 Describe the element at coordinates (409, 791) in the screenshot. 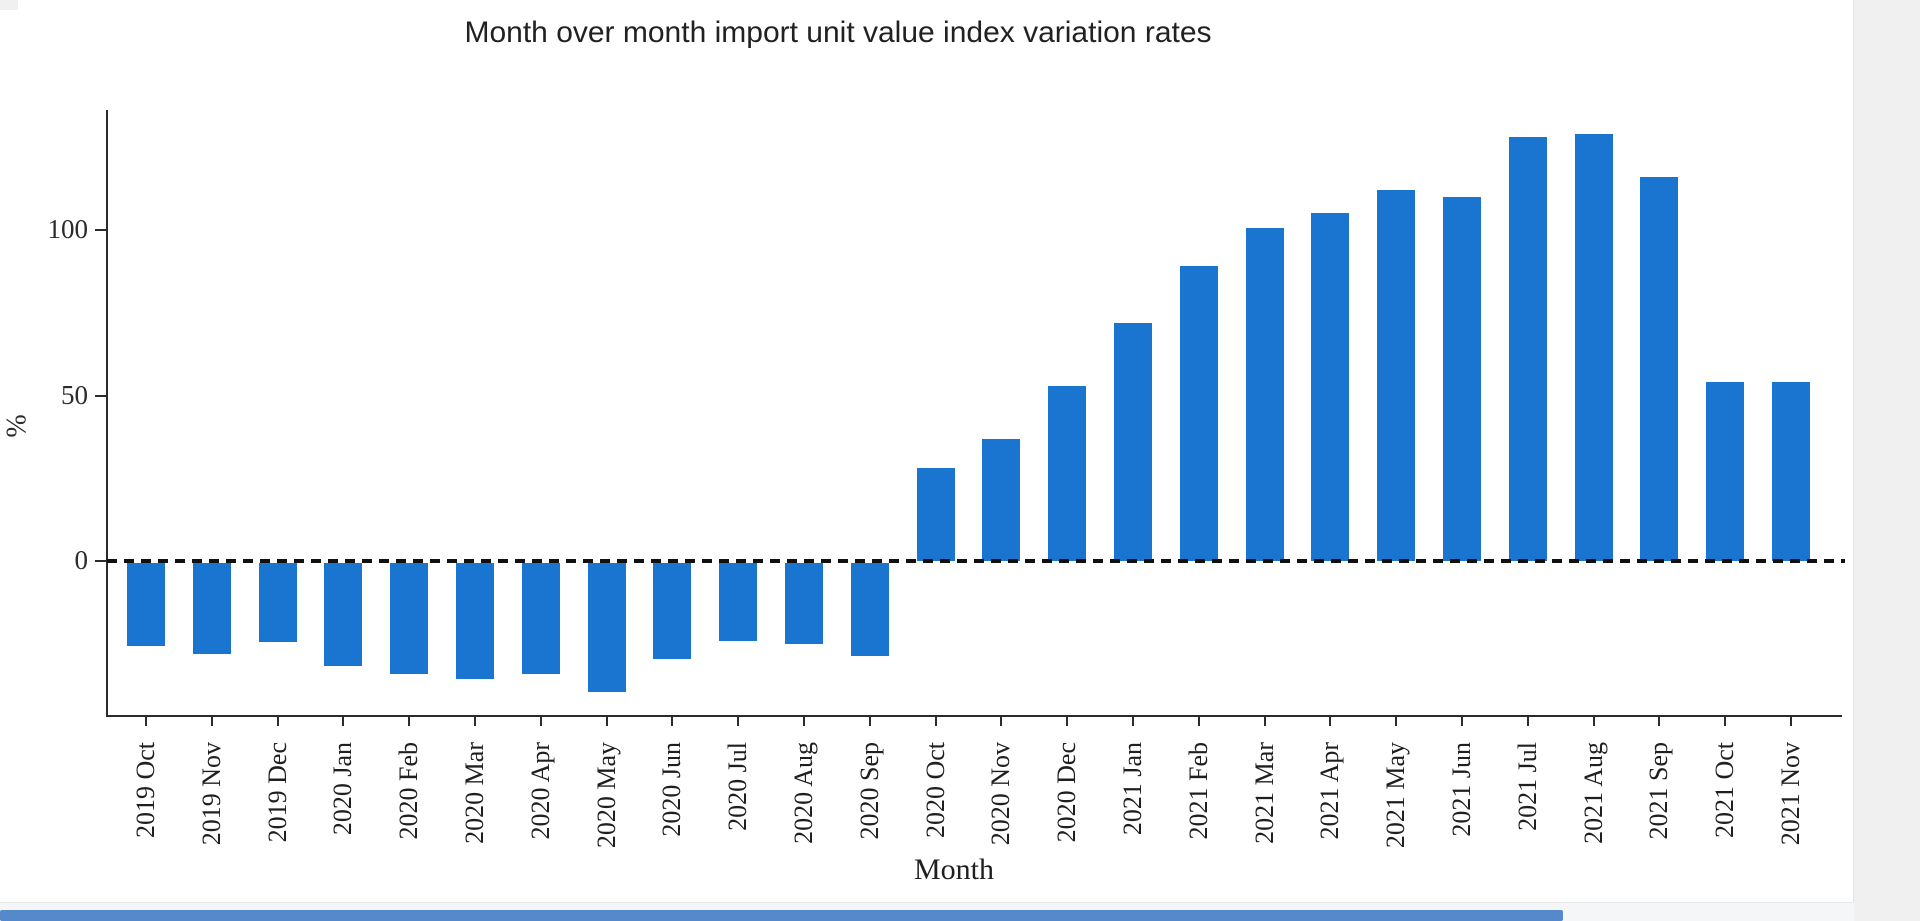

I see `x-tick-label: 2020 Feb` at that location.